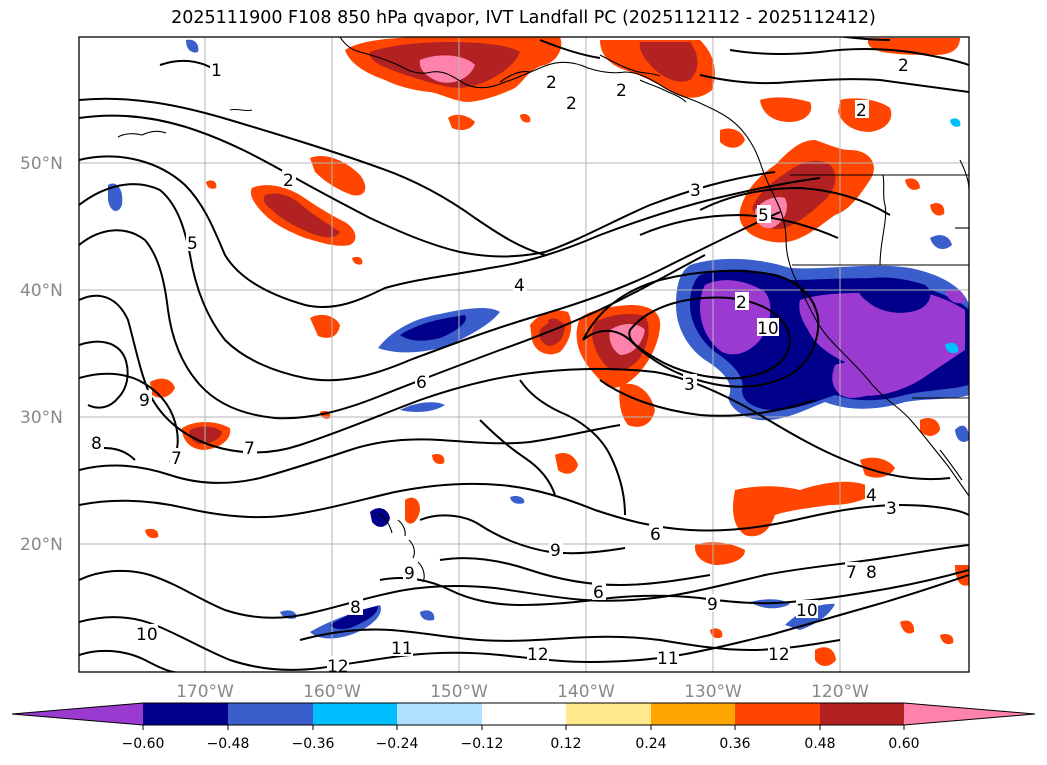 The width and height of the screenshot is (1047, 765). I want to click on longitude-labels: 170°W 160°W 150°W 140°W 130°W 120°W, so click(522, 692).